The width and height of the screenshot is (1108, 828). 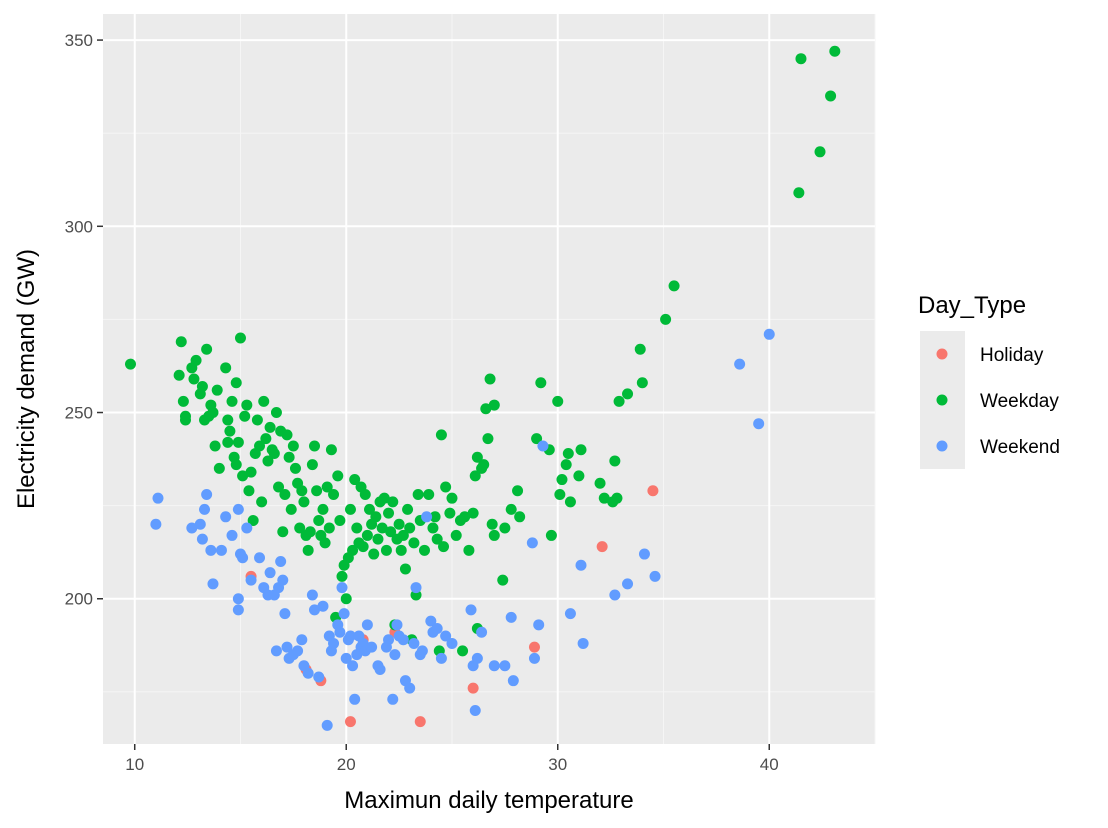 What do you see at coordinates (942, 354) in the screenshot?
I see `legend-key-holiday` at bounding box center [942, 354].